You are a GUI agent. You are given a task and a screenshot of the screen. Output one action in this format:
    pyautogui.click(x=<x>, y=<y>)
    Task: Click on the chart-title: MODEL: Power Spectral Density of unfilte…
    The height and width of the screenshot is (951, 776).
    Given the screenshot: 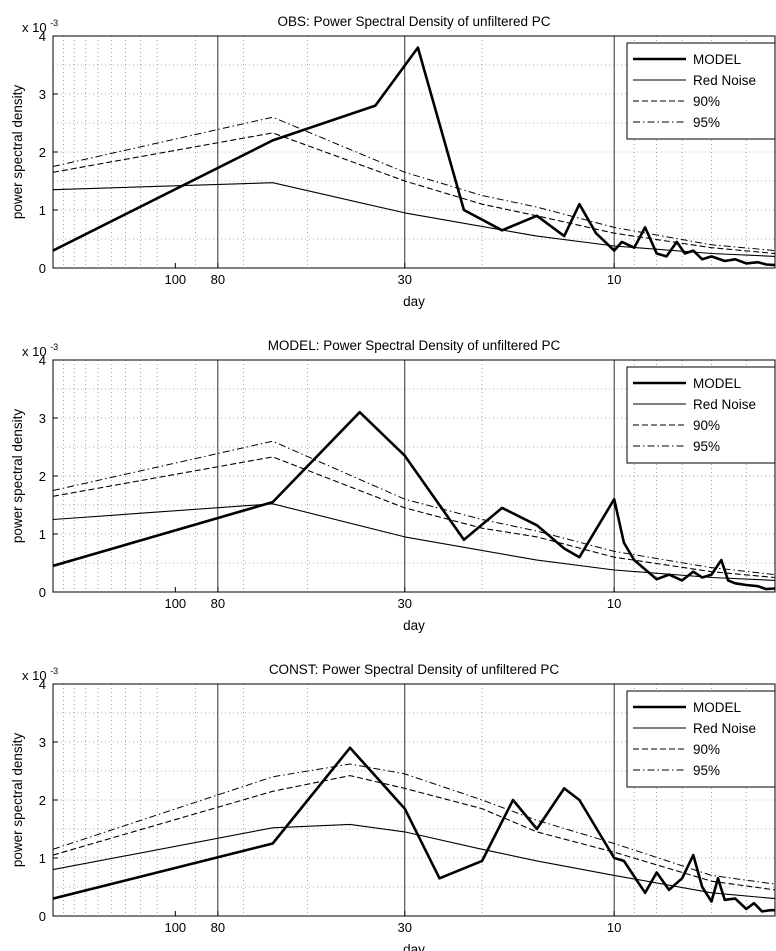 What is the action you would take?
    pyautogui.click(x=414, y=345)
    